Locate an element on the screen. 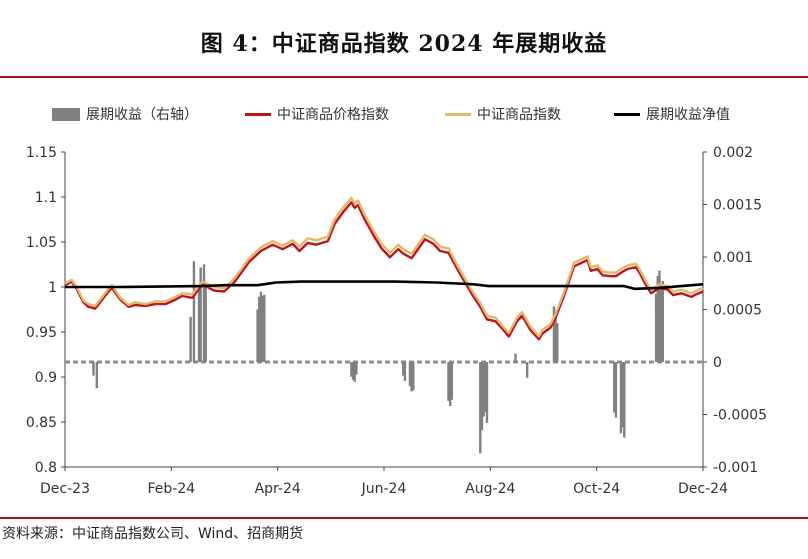 The image size is (808, 559). chart-title: 图 4：中证商品指数 2024 年展期收益 is located at coordinates (404, 44).